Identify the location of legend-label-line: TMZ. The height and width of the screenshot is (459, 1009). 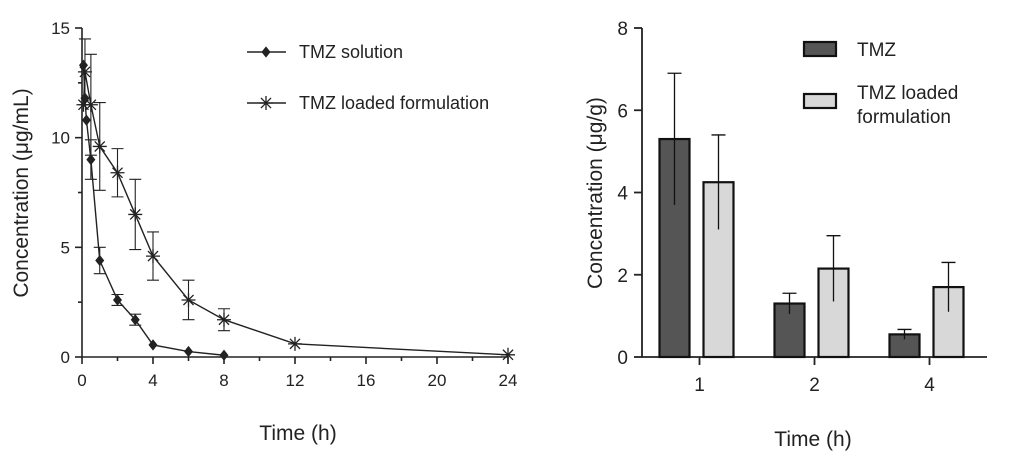
(876, 50).